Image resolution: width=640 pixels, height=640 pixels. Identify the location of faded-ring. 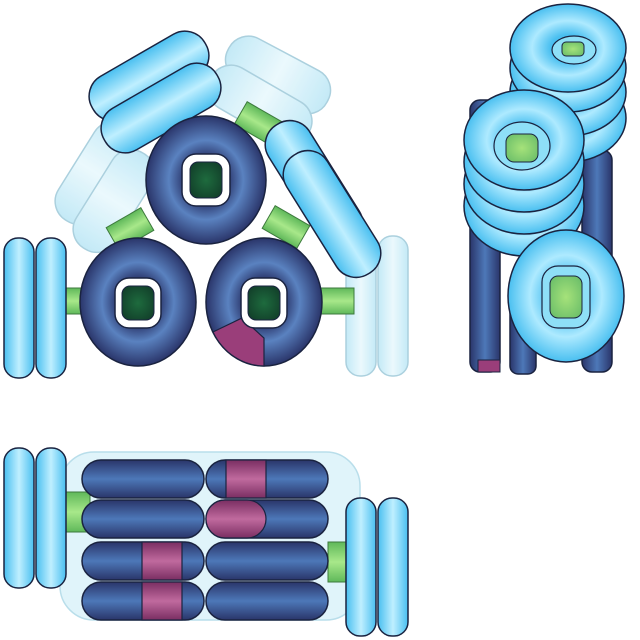
(393, 306).